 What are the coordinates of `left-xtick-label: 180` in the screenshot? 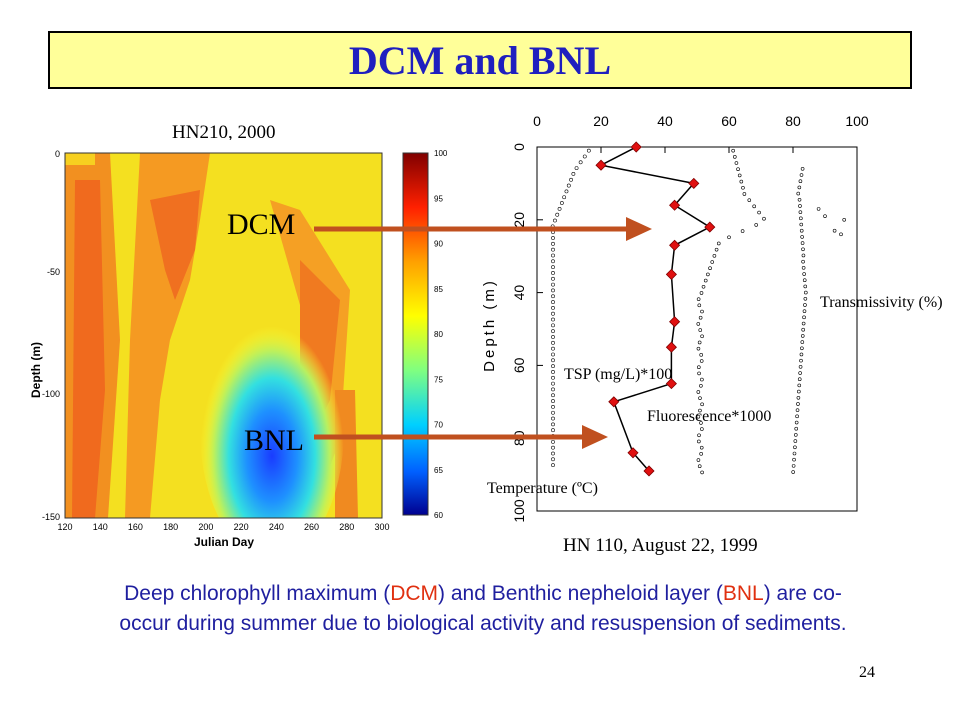 It's located at (170, 527).